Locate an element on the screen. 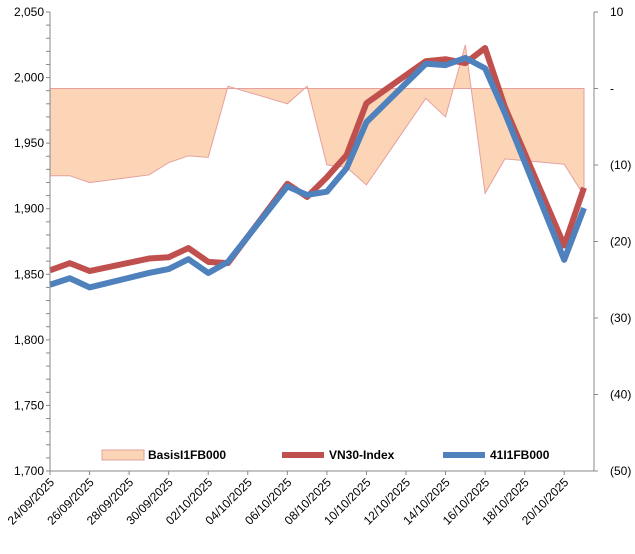  left-tick-label: 1,750 is located at coordinates (29, 405).